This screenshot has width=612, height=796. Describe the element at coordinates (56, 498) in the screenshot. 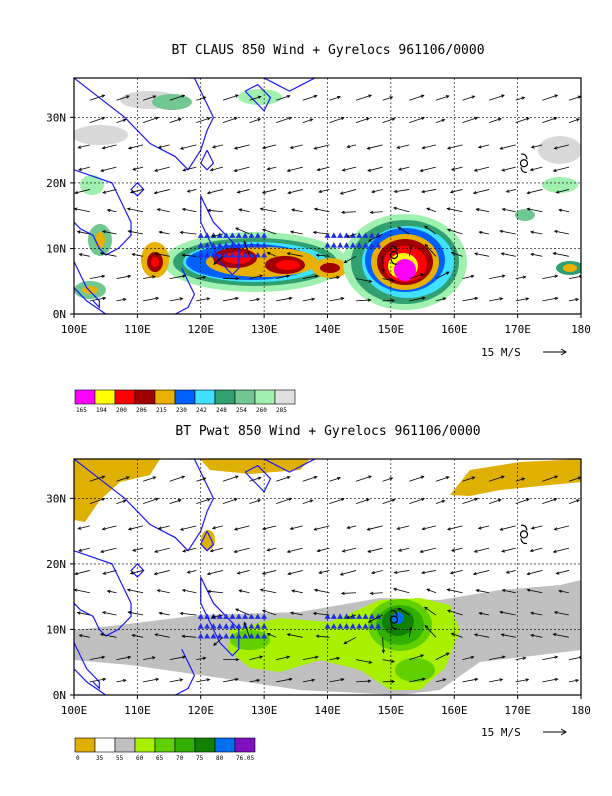

I see `y-tick-label: 30N` at that location.